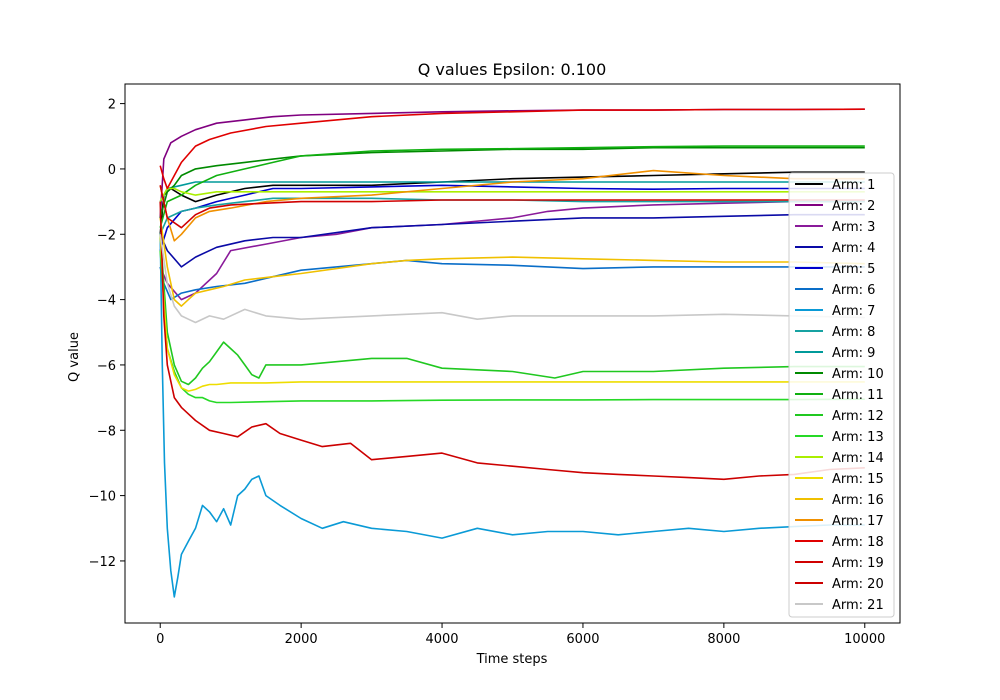  What do you see at coordinates (858, 479) in the screenshot?
I see `legend-label: Arm: 15` at bounding box center [858, 479].